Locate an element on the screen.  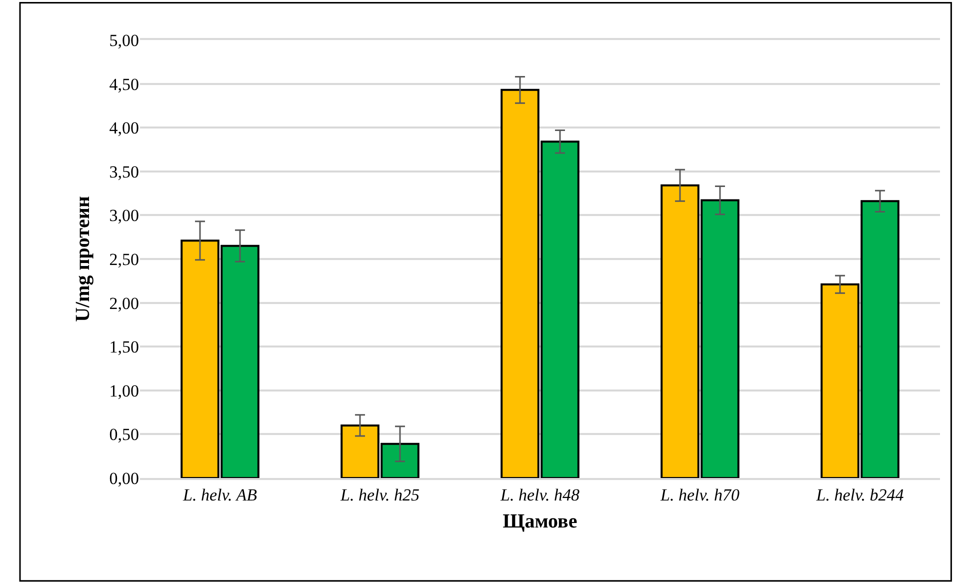
y-tick-label: 1,00 is located at coordinates (124, 390).